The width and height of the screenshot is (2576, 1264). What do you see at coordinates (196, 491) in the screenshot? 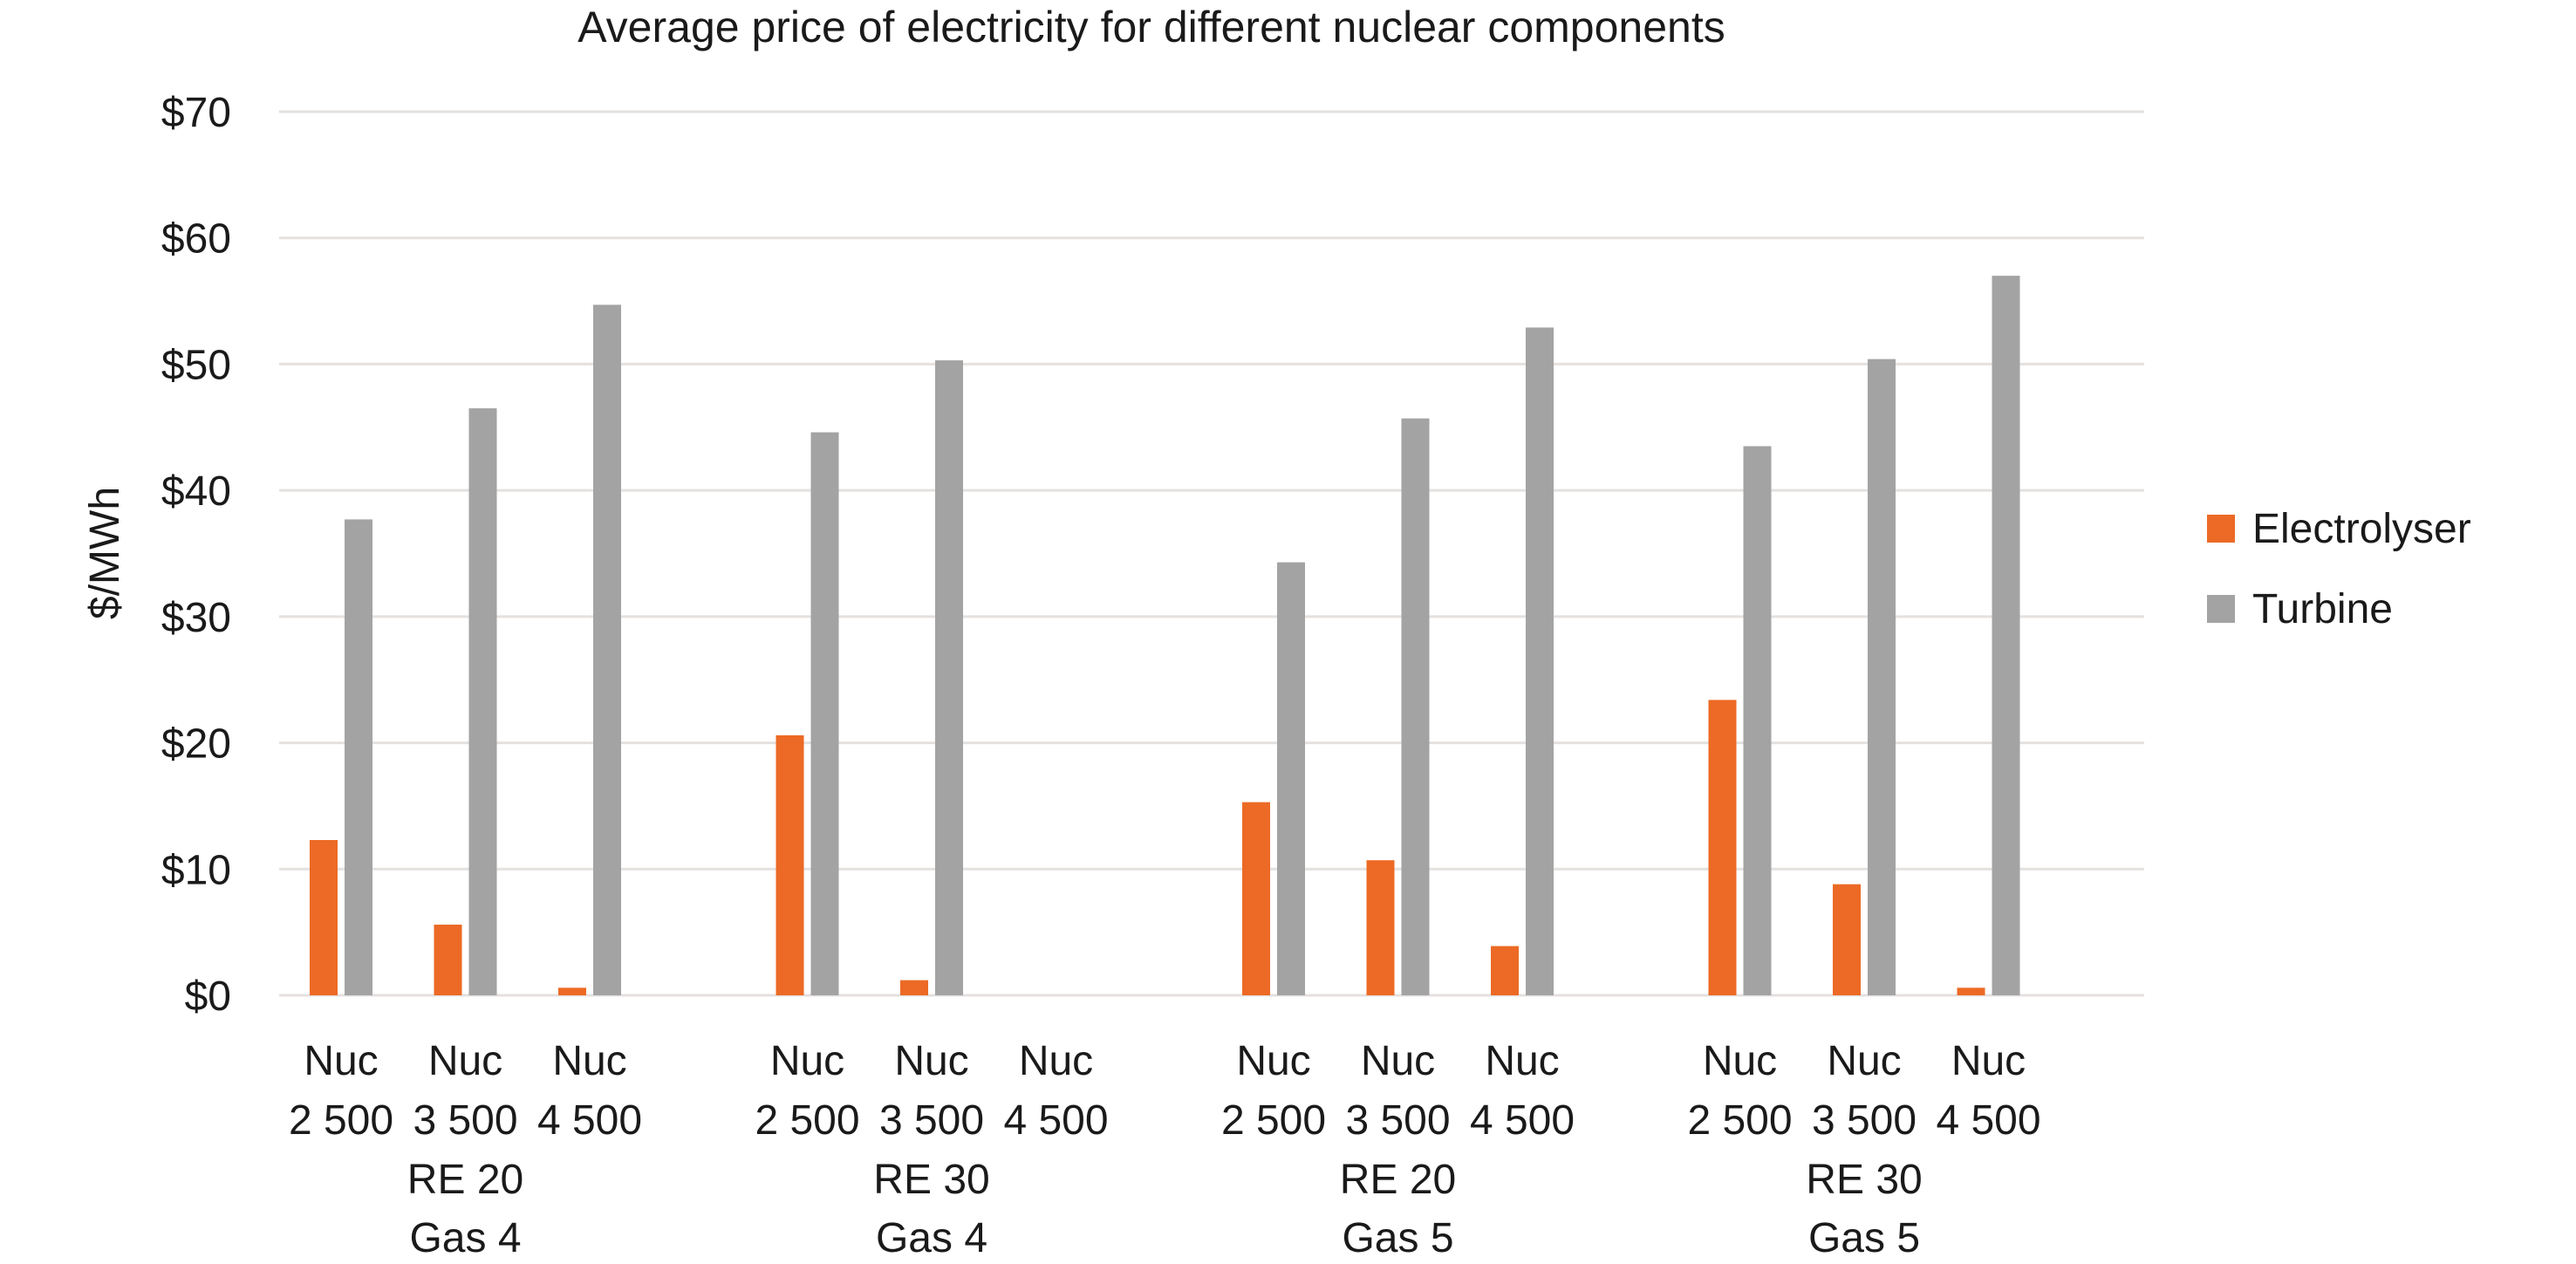
I see `y-tick-label: $40` at bounding box center [196, 491].